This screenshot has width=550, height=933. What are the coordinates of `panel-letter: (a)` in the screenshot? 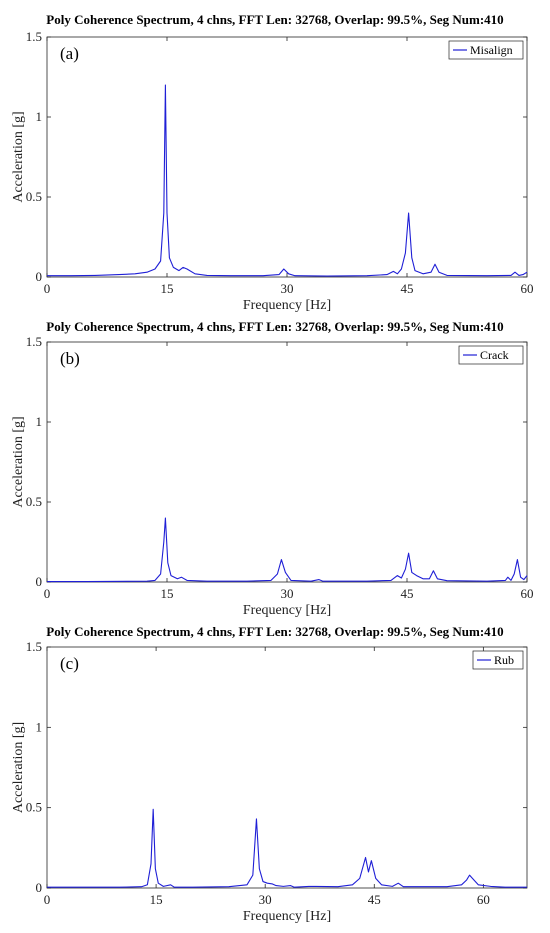 It's located at (69, 53).